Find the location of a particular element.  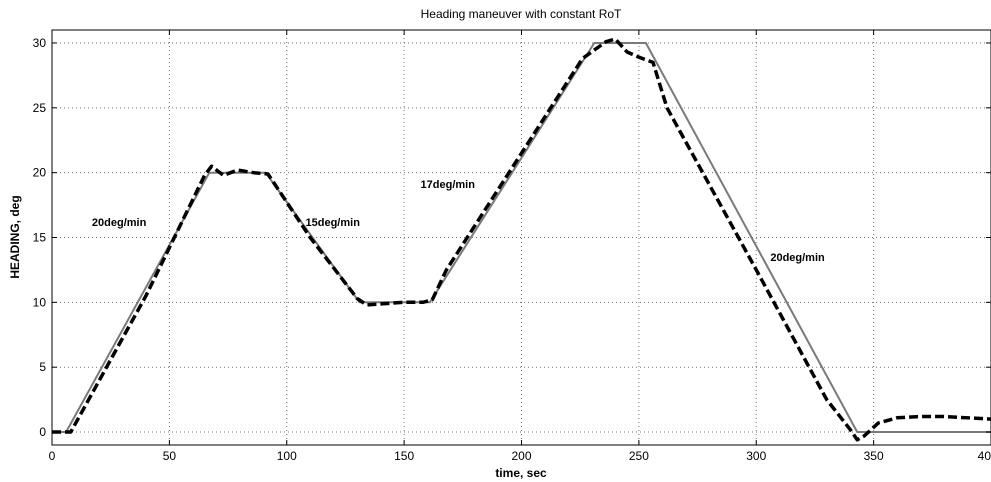

chart-title: Heading maneuver with constant RoT is located at coordinates (521, 14).